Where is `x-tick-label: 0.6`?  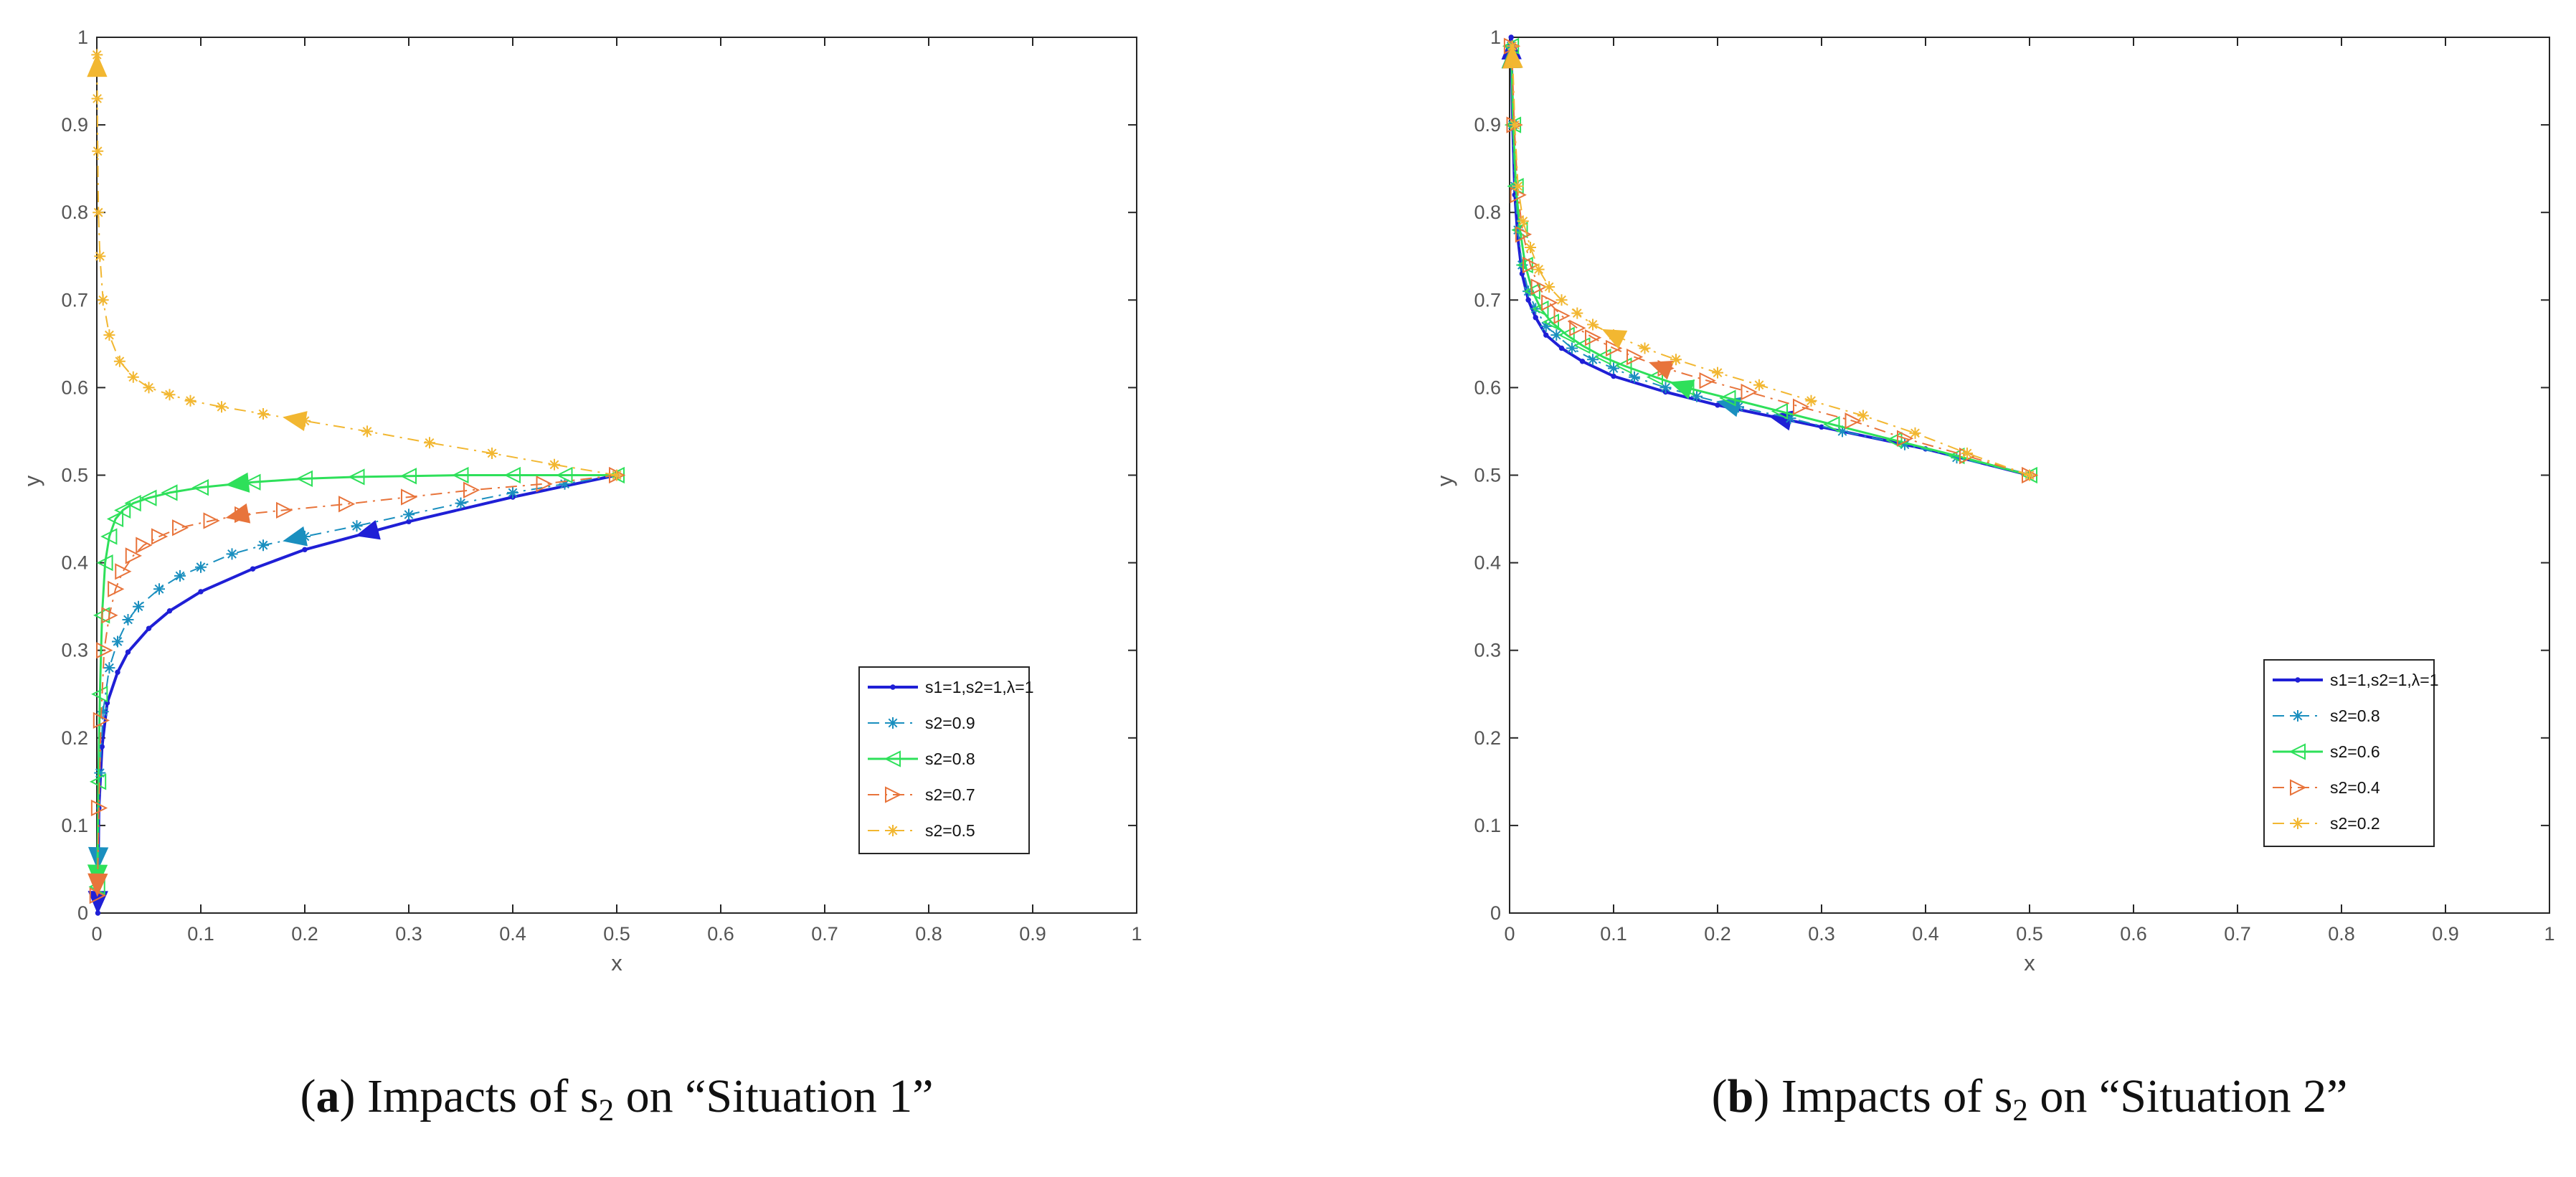
x-tick-label: 0.6 is located at coordinates (720, 934).